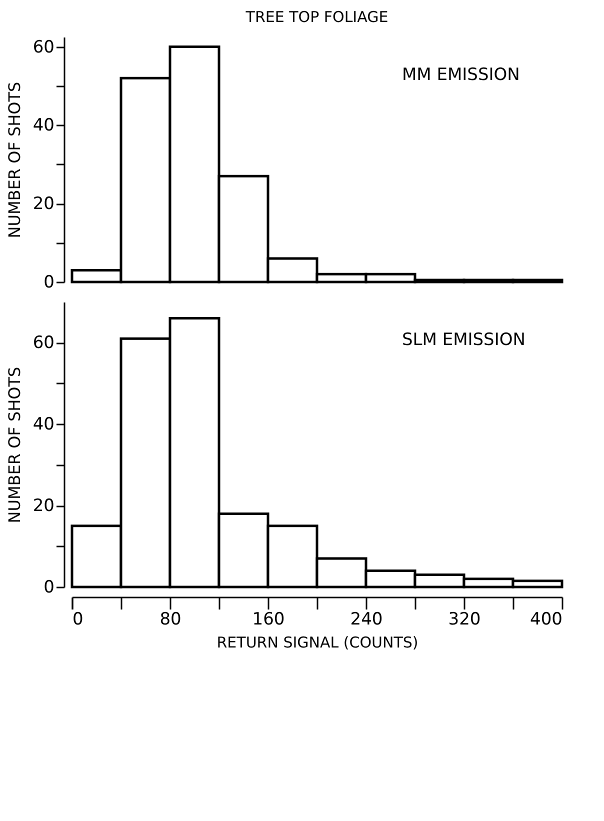 The image size is (604, 821). I want to click on chart-title: TREE TOP FOLIAGE, so click(316, 17).